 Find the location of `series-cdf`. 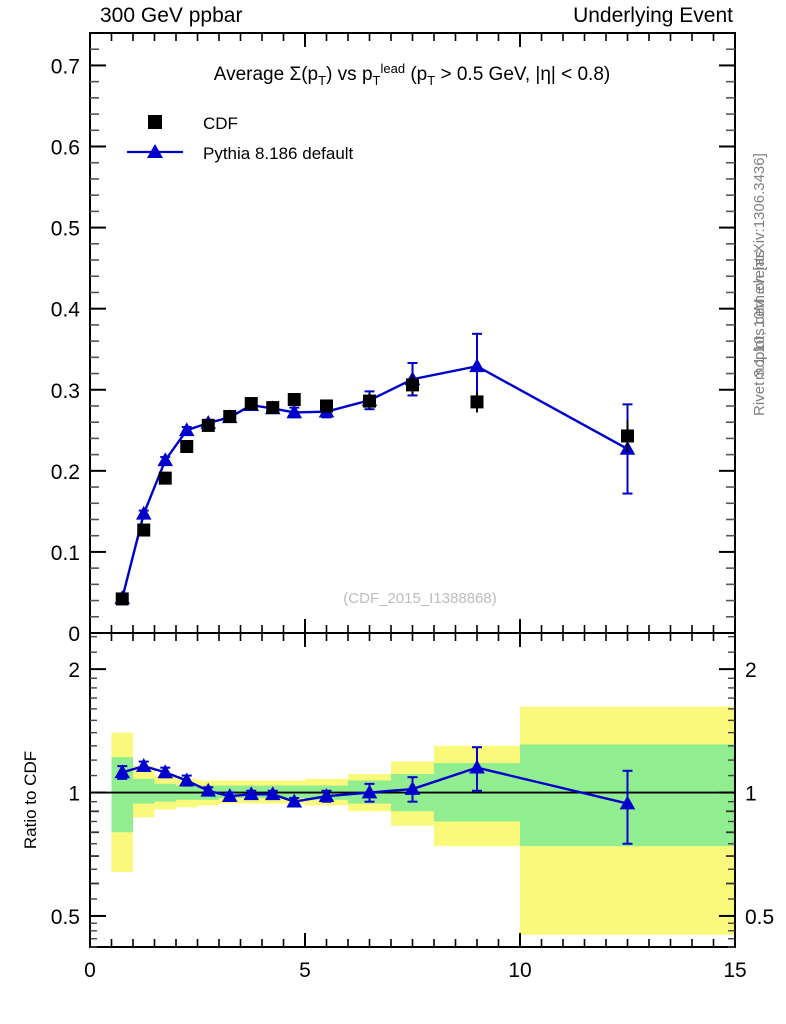

series-cdf is located at coordinates (374, 490).